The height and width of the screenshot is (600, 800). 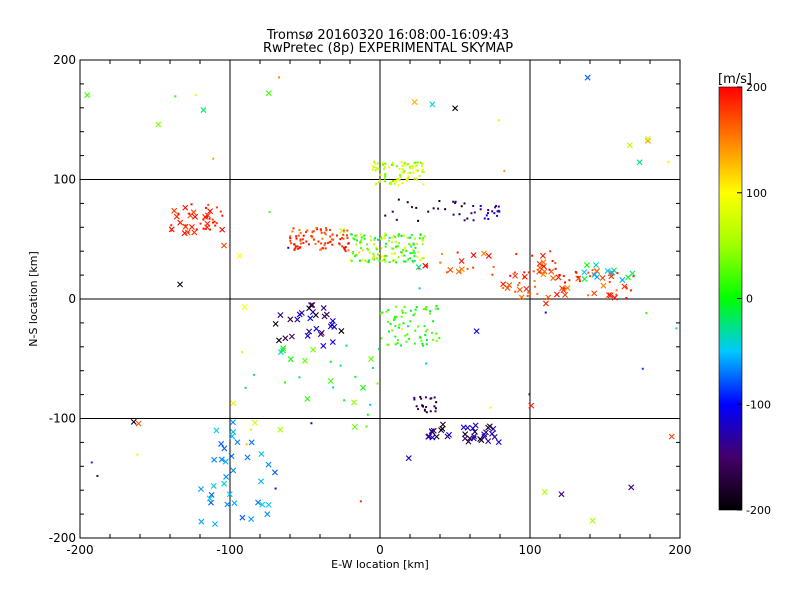 I want to click on y-tick-label: -100, so click(x=62, y=419).